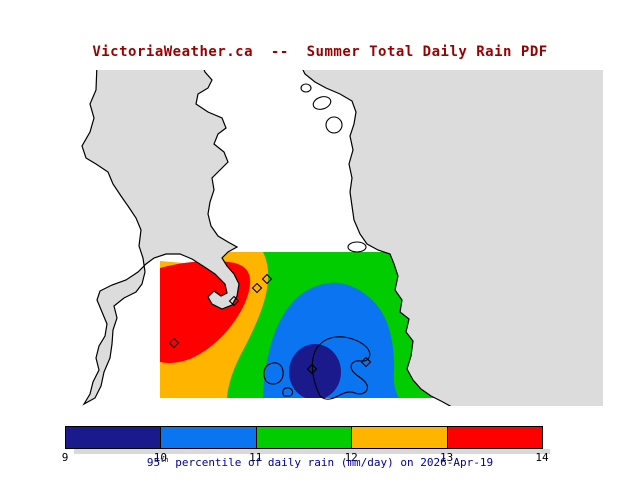 The width and height of the screenshot is (640, 480). I want to click on colorbar-shadow, so click(312, 451).